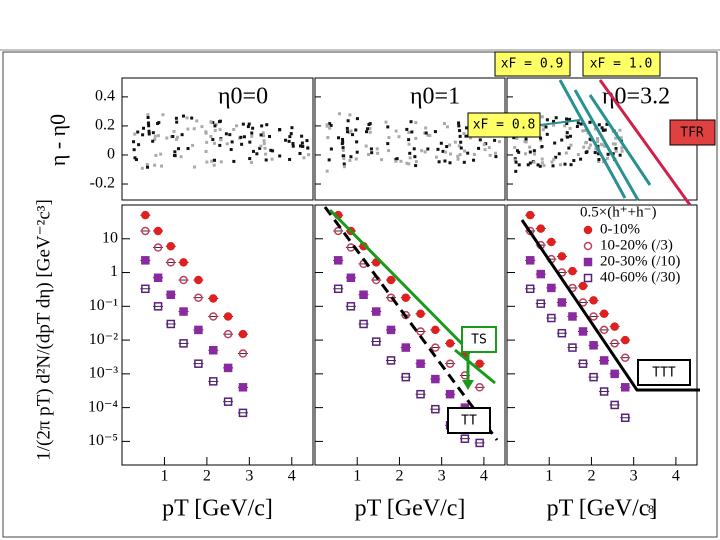 Image resolution: width=720 pixels, height=540 pixels. I want to click on rapidity-tick-label: 0, so click(111, 154).